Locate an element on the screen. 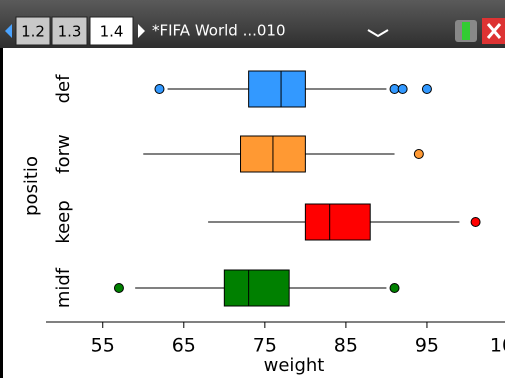 The height and width of the screenshot is (378, 505). tabs: 1.2 1.3 1.4 is located at coordinates (74, 31).